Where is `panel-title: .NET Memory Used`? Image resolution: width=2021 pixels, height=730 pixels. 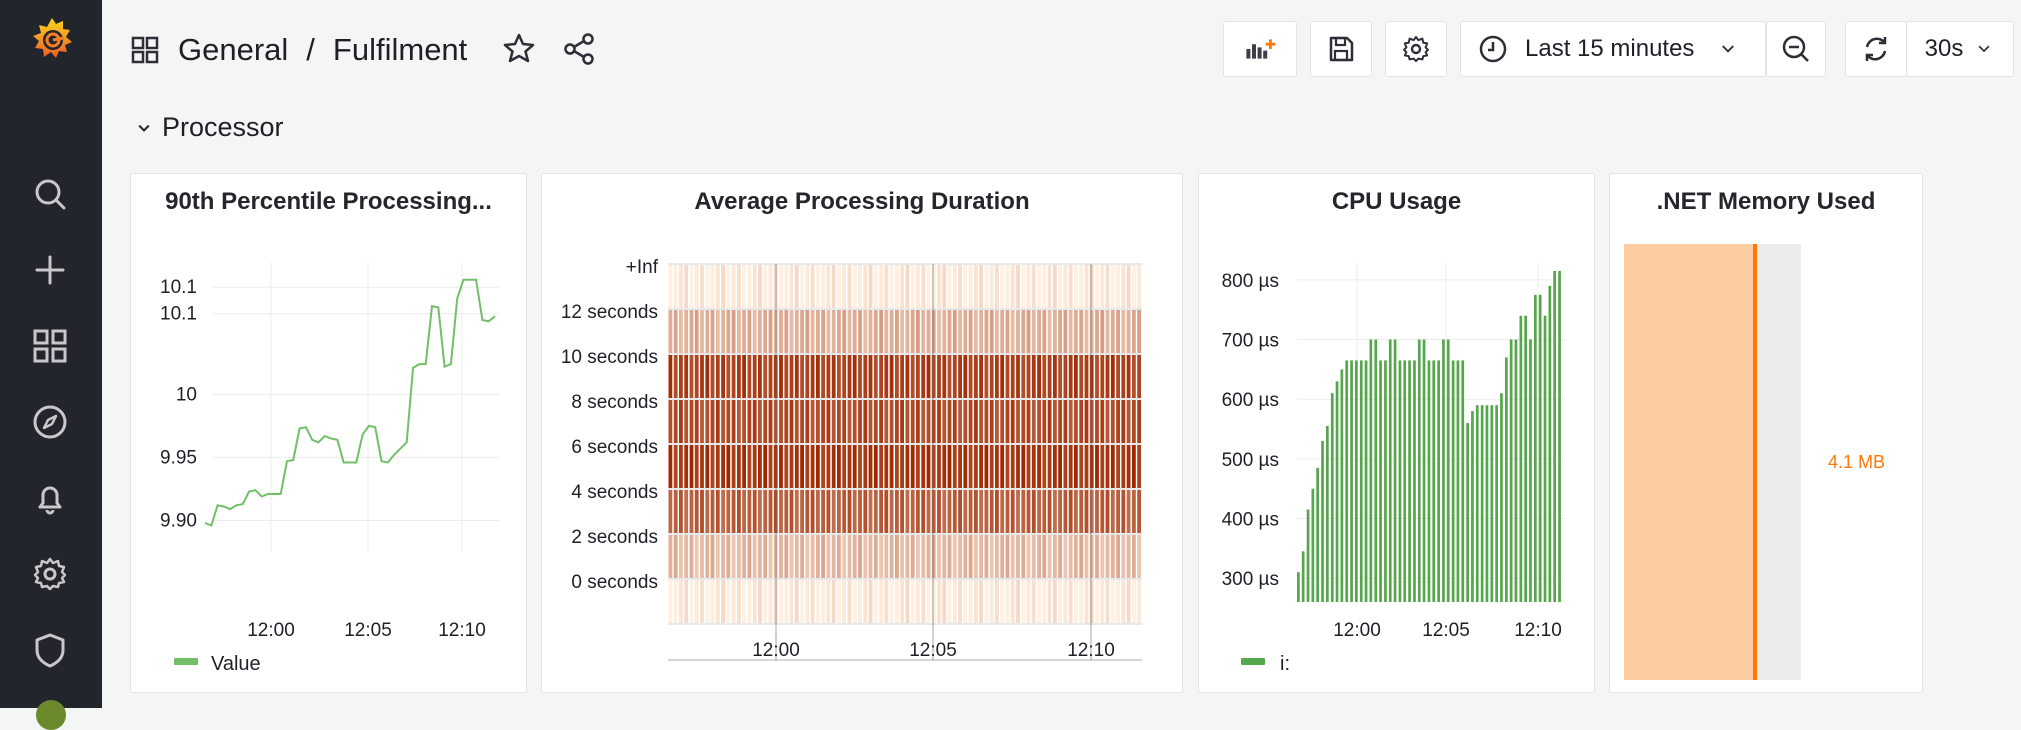 panel-title: .NET Memory Used is located at coordinates (1766, 201).